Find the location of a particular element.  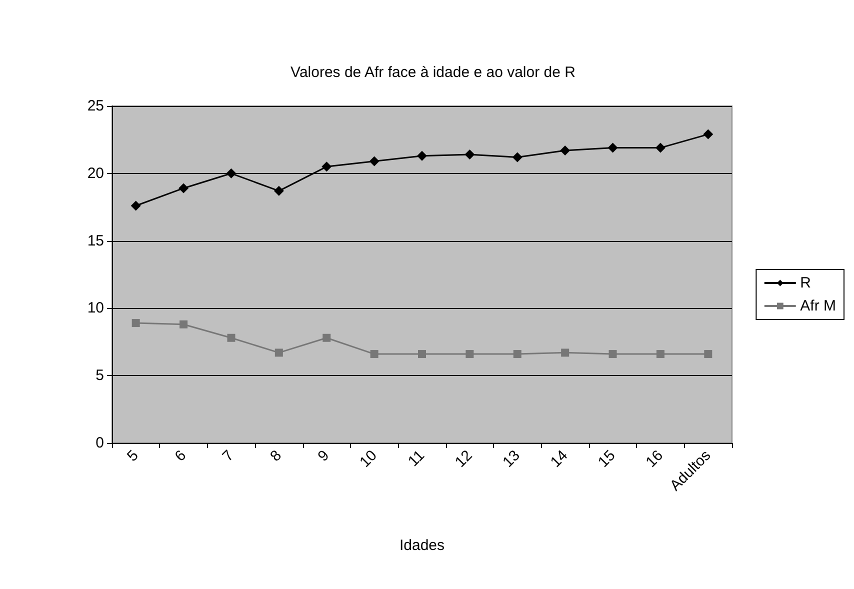

x-tick-label: 10 is located at coordinates (368, 458).